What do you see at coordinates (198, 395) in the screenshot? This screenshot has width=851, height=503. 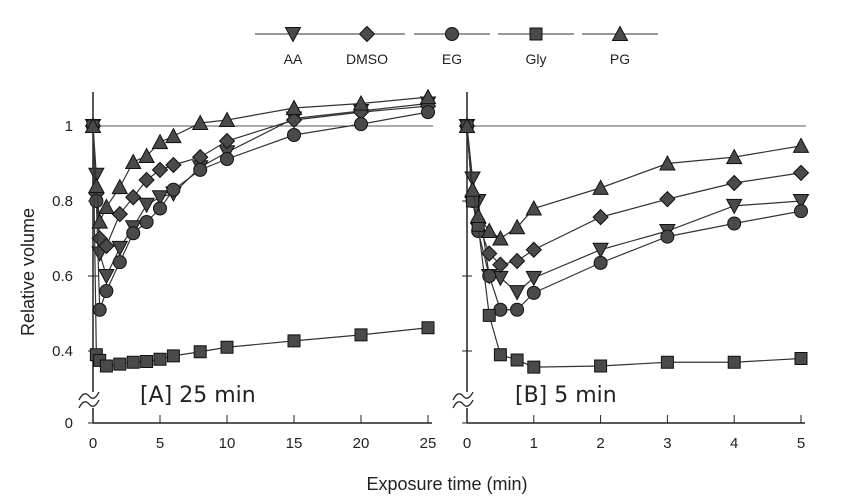 I see `panel-a-label: [A] 25 min` at bounding box center [198, 395].